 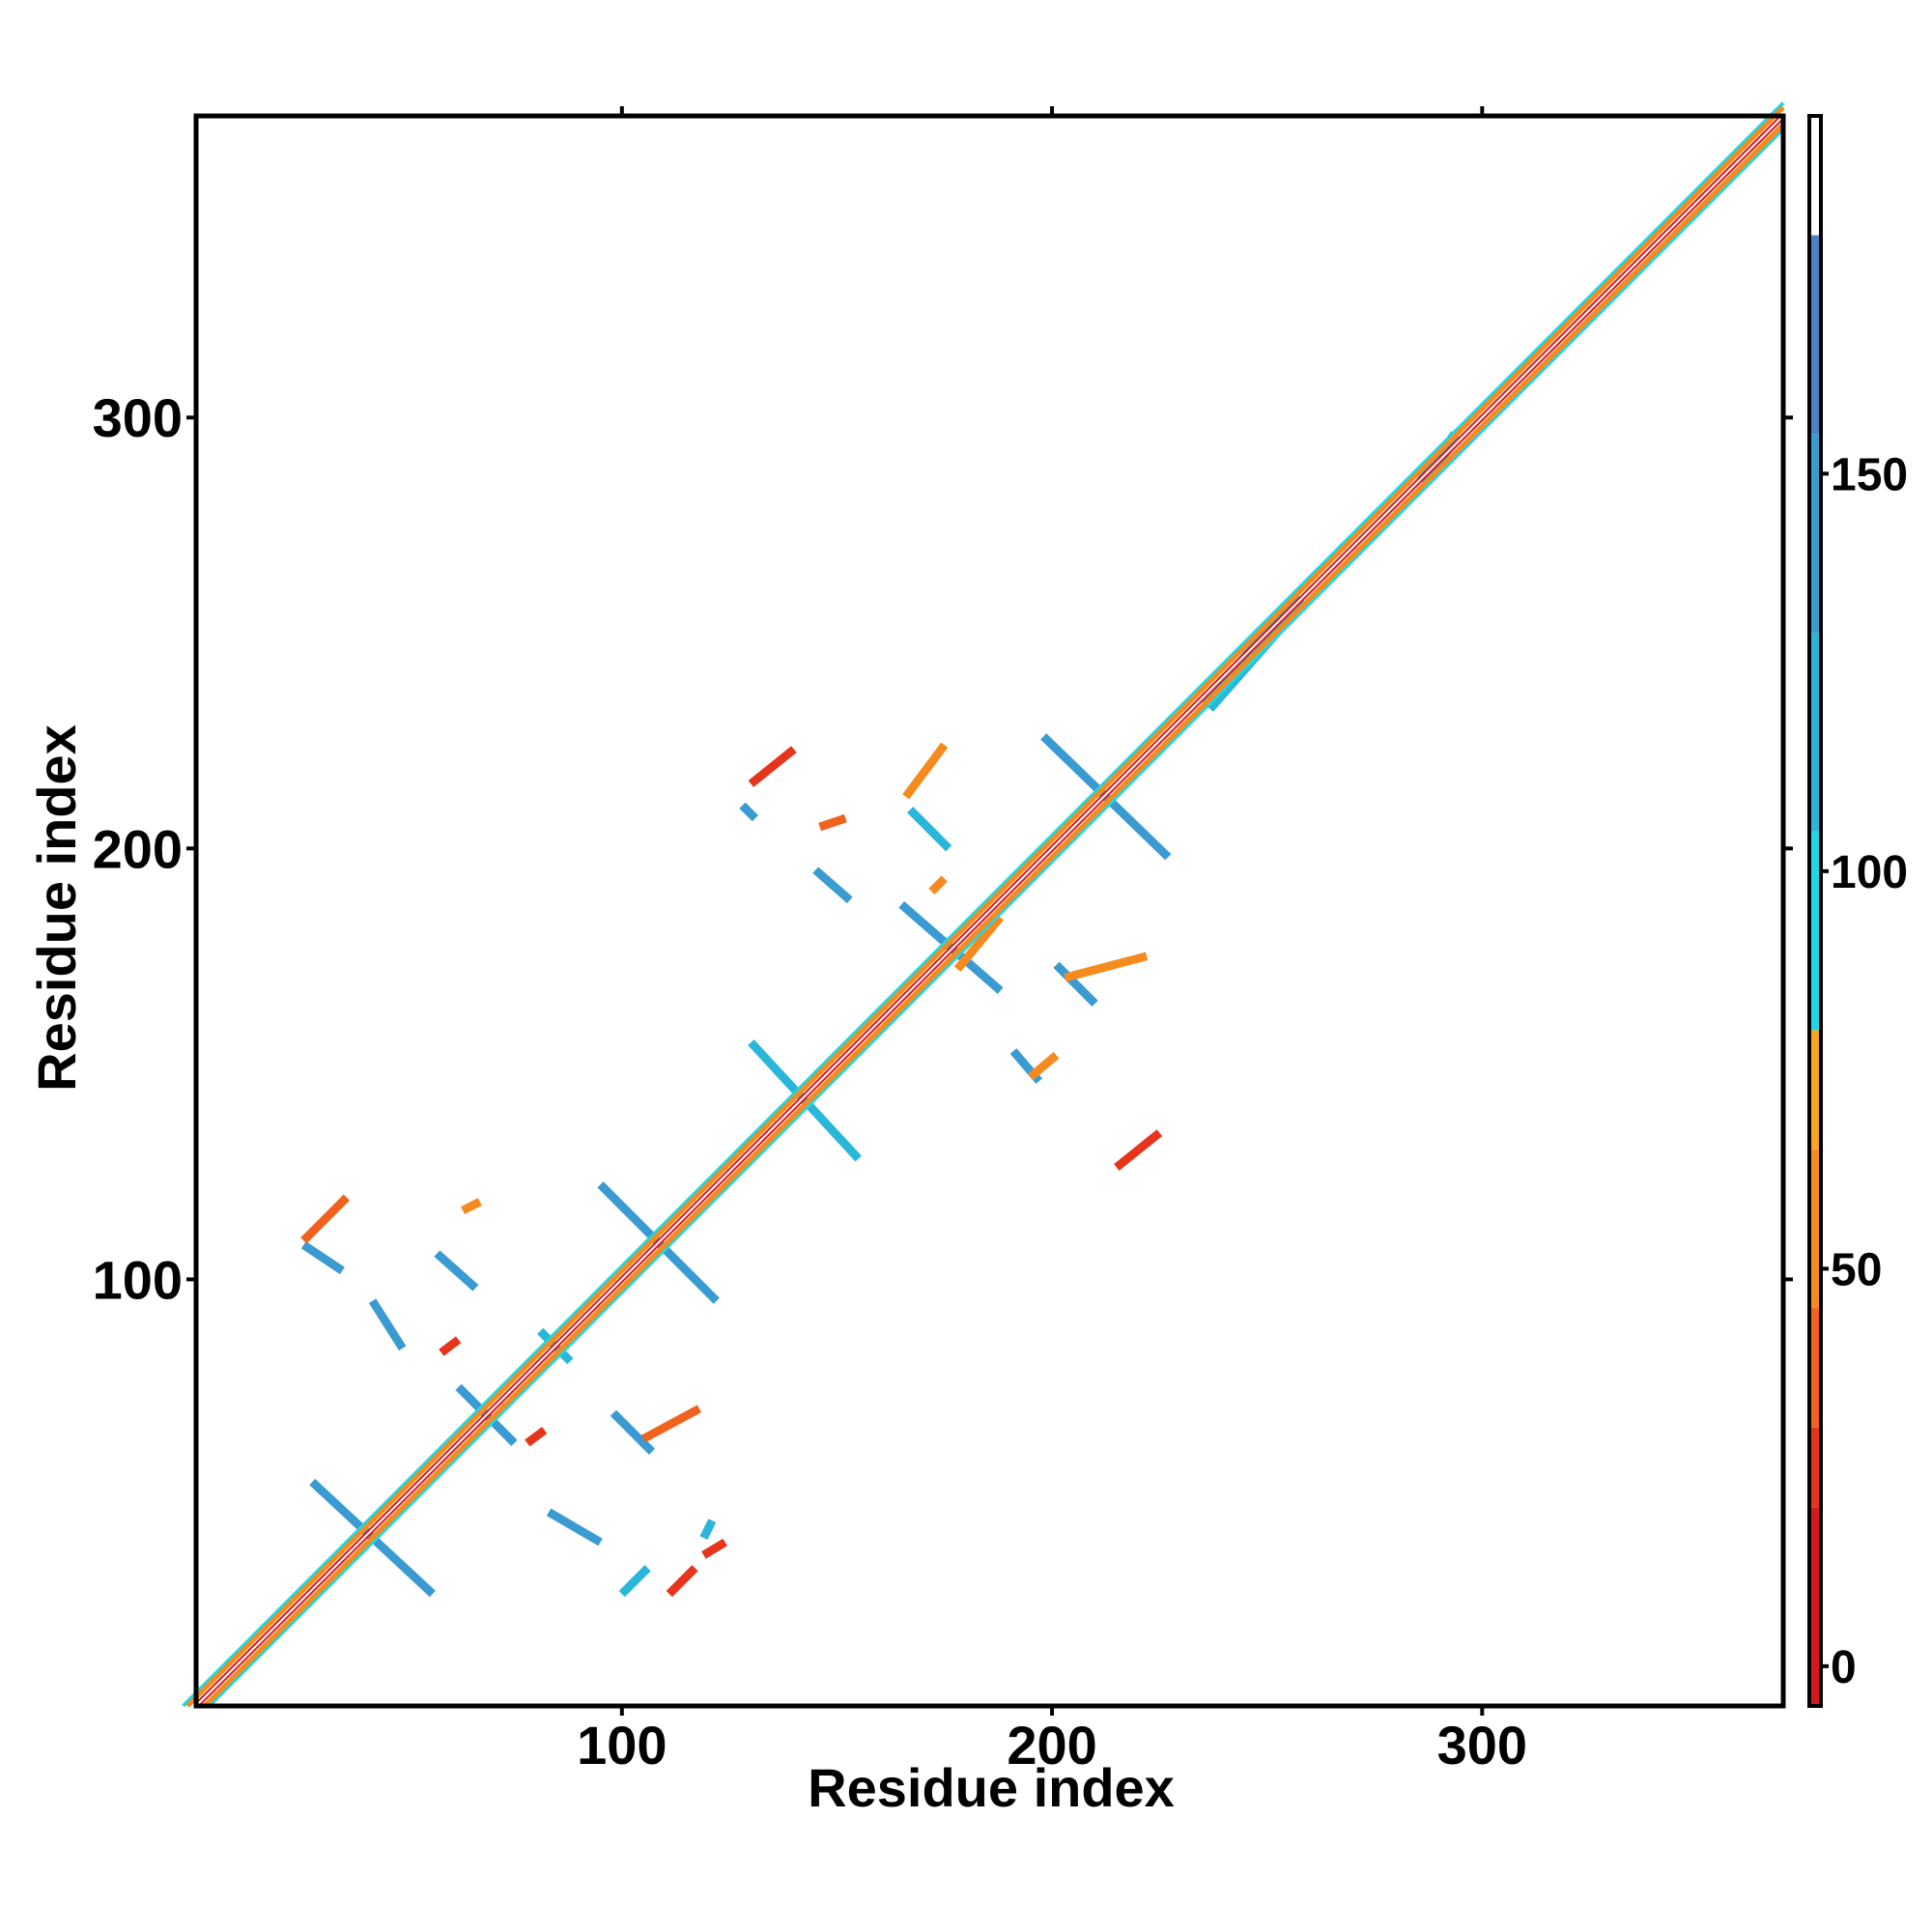 What do you see at coordinates (1051, 1745) in the screenshot?
I see `x-tick-label-1: 200` at bounding box center [1051, 1745].